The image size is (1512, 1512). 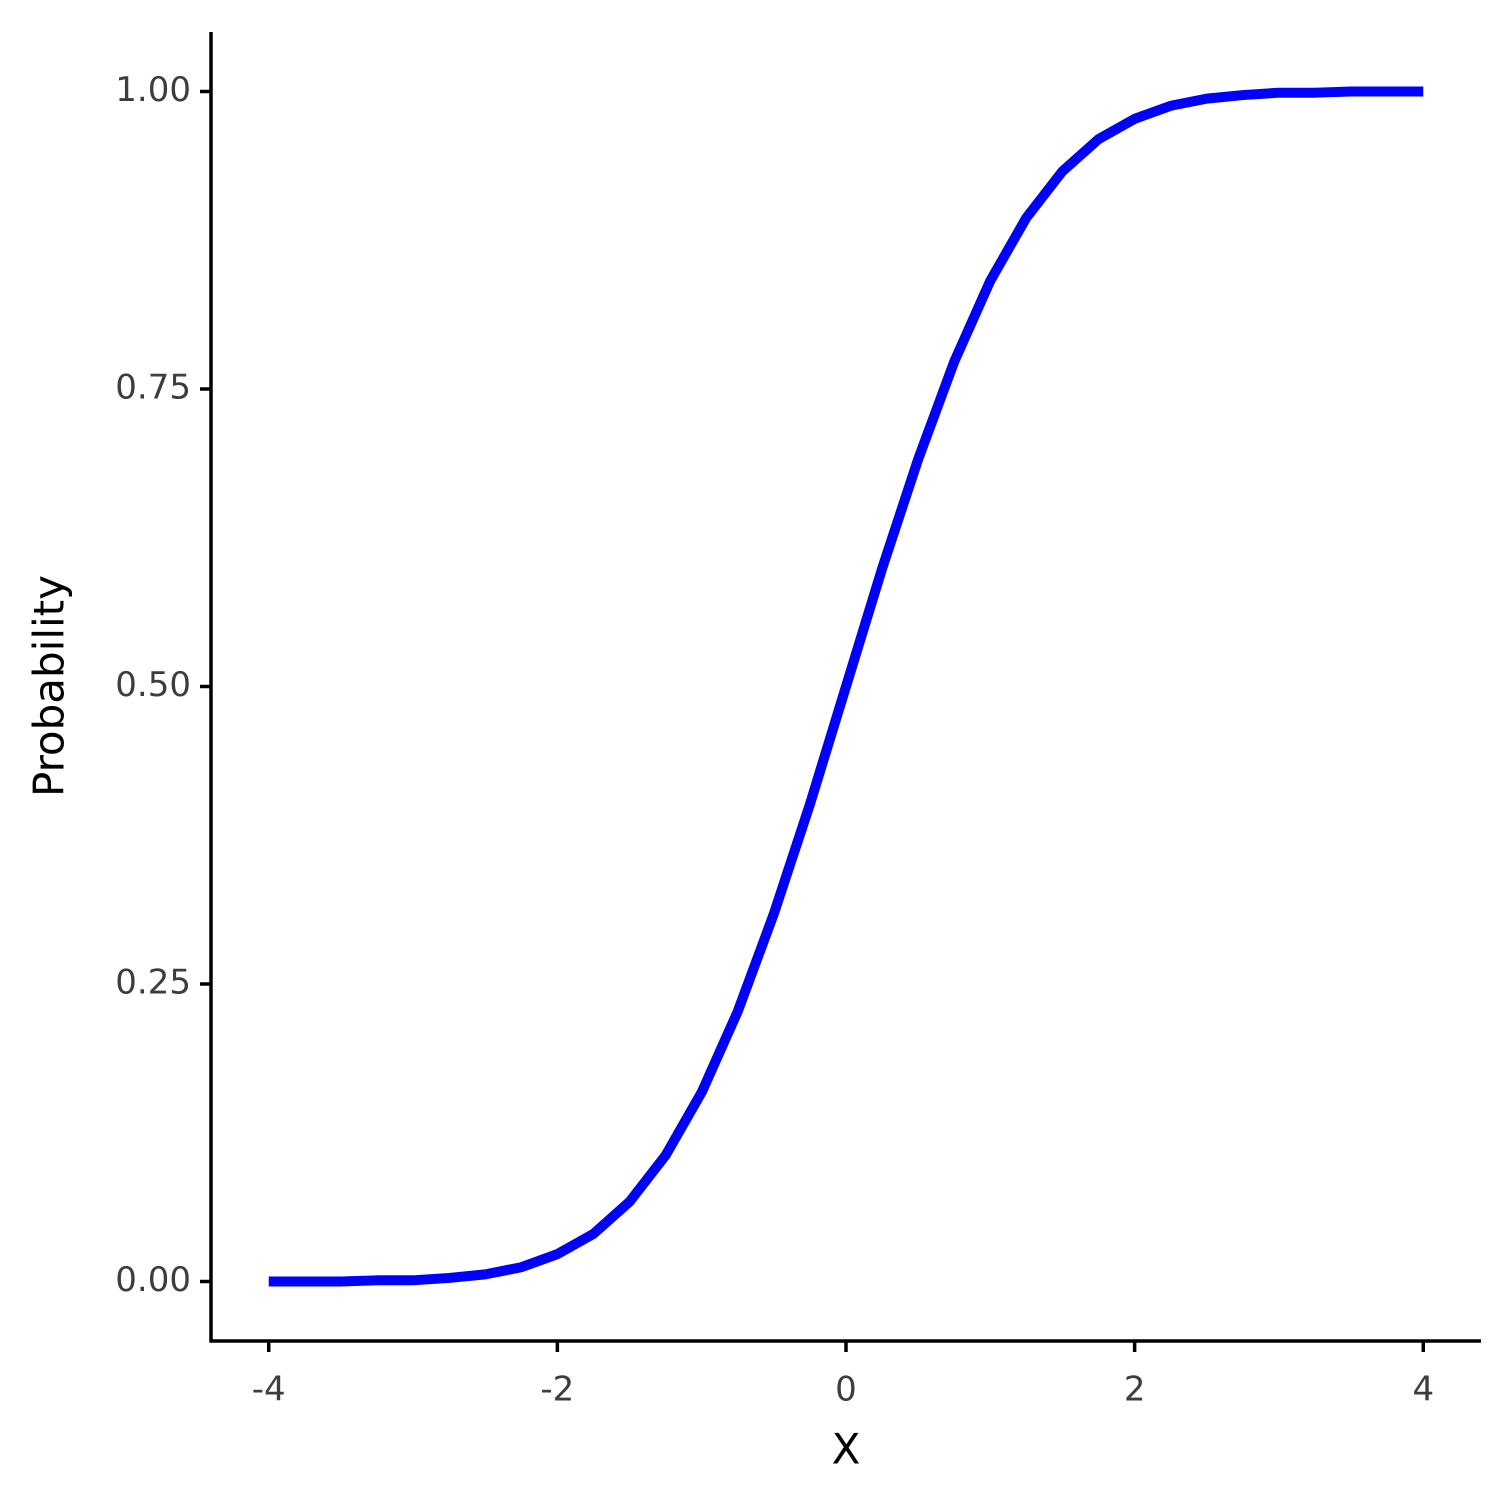 I want to click on x-tick-label: -2, so click(x=557, y=1390).